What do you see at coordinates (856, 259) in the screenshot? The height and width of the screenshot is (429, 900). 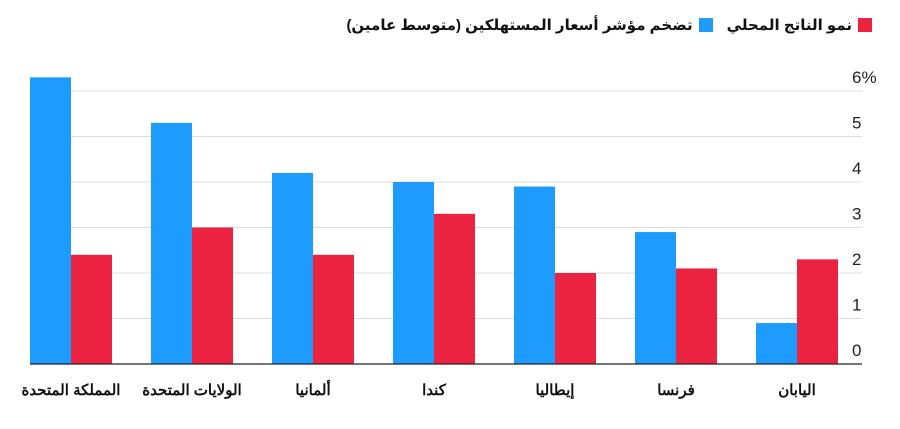 I see `y-tick-label: 2` at bounding box center [856, 259].